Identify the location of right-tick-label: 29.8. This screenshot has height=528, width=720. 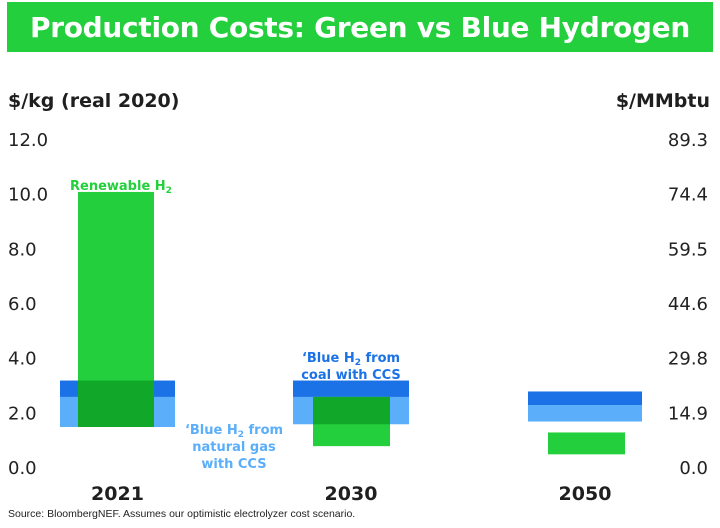
(688, 359).